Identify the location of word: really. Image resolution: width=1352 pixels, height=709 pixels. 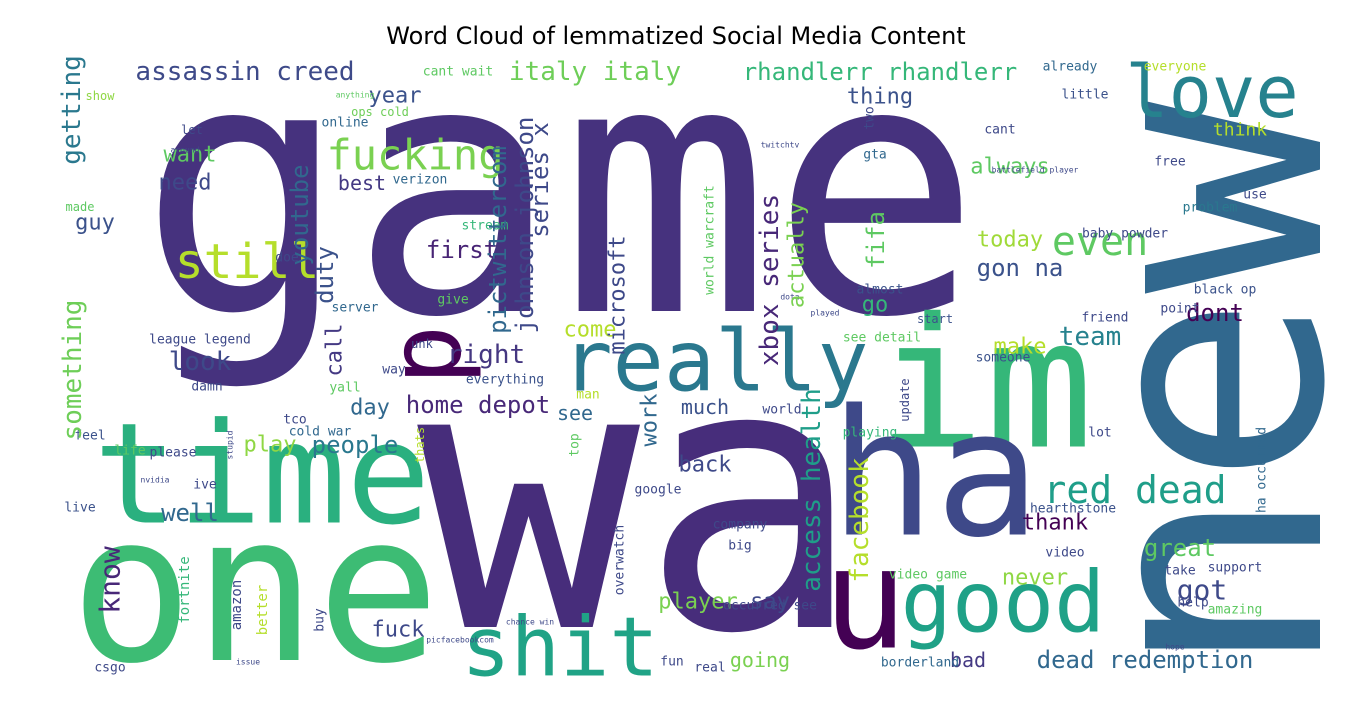
(714, 362).